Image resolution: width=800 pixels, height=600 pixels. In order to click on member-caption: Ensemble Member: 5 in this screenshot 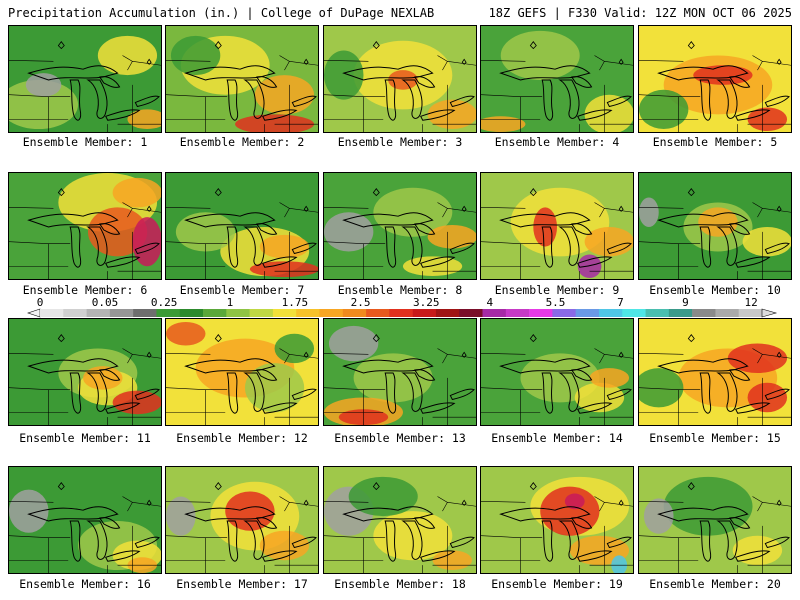, I will do `click(715, 142)`.